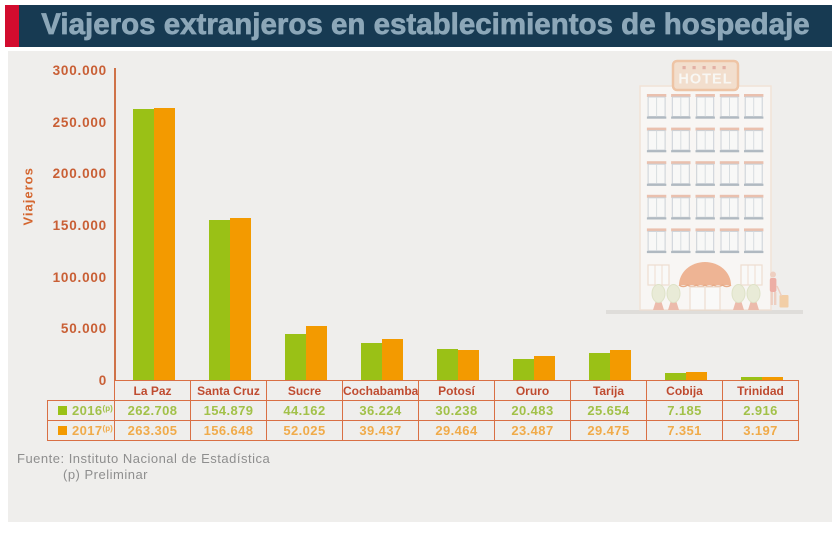 The width and height of the screenshot is (840, 538). I want to click on svg-text: HOTEL, so click(705, 80).